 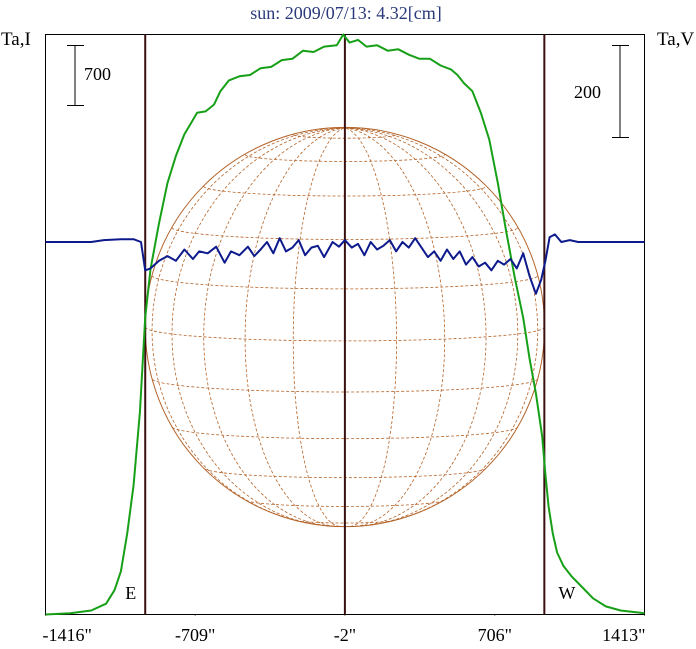 What do you see at coordinates (675, 39) in the screenshot?
I see `right-axis-label: Ta,V` at bounding box center [675, 39].